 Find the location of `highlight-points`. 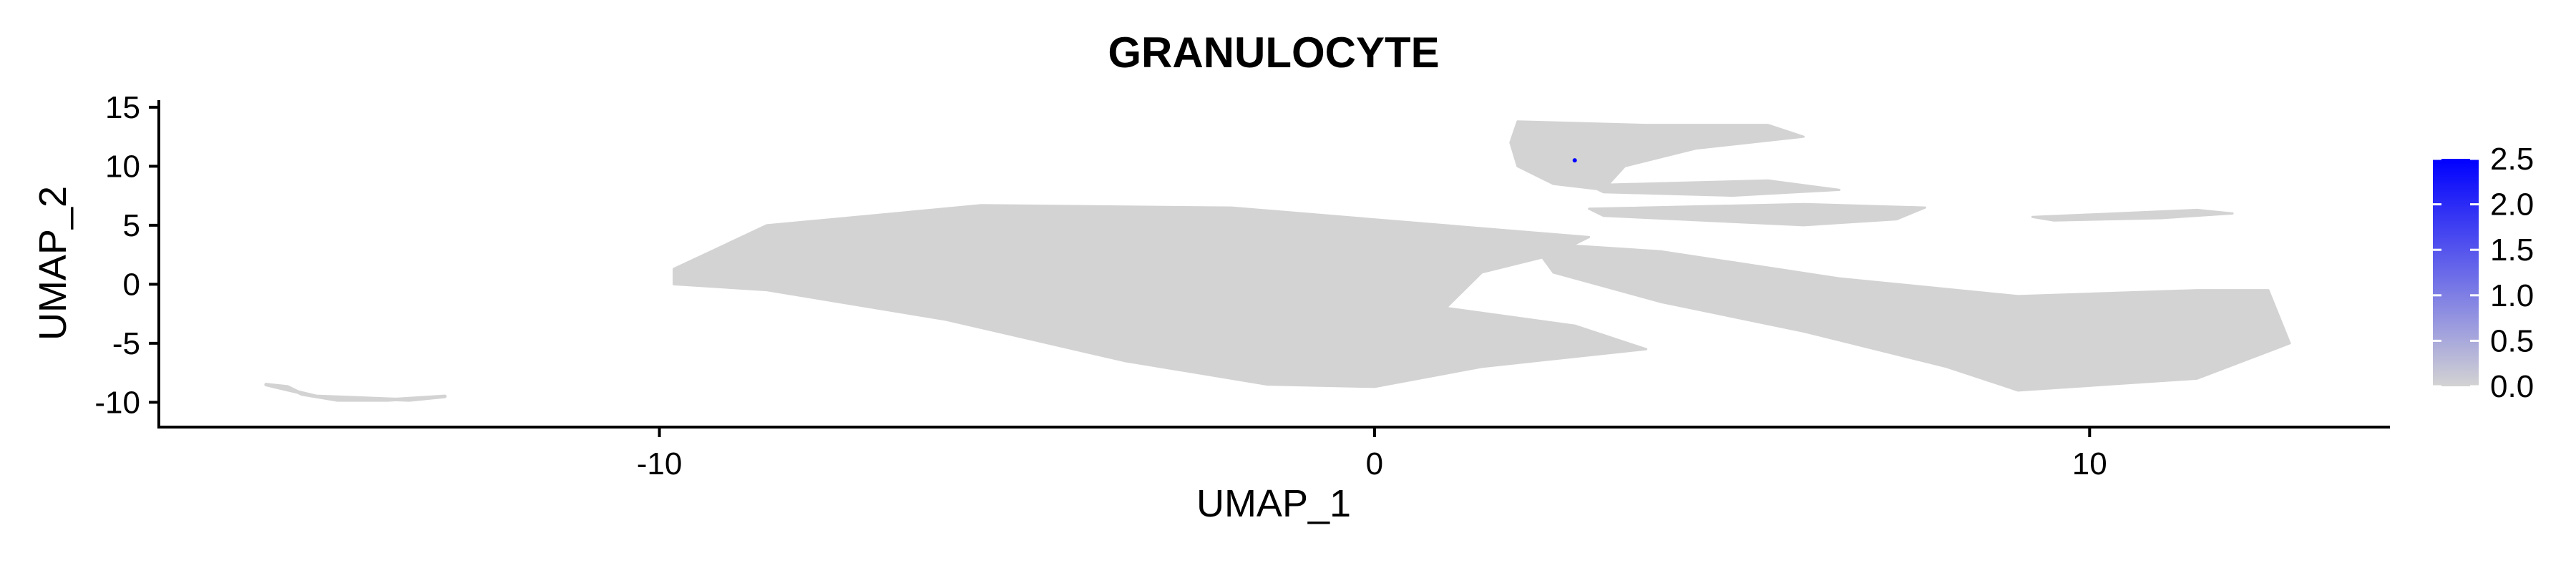

highlight-points is located at coordinates (1574, 160).